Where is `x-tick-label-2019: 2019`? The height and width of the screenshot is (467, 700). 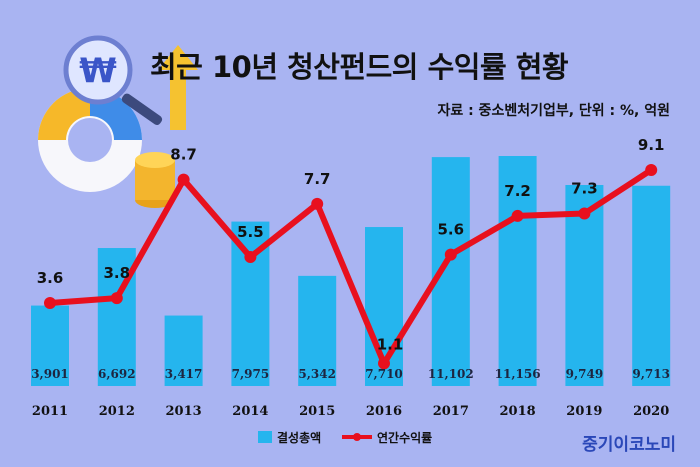 x-tick-label-2019: 2019 is located at coordinates (584, 411).